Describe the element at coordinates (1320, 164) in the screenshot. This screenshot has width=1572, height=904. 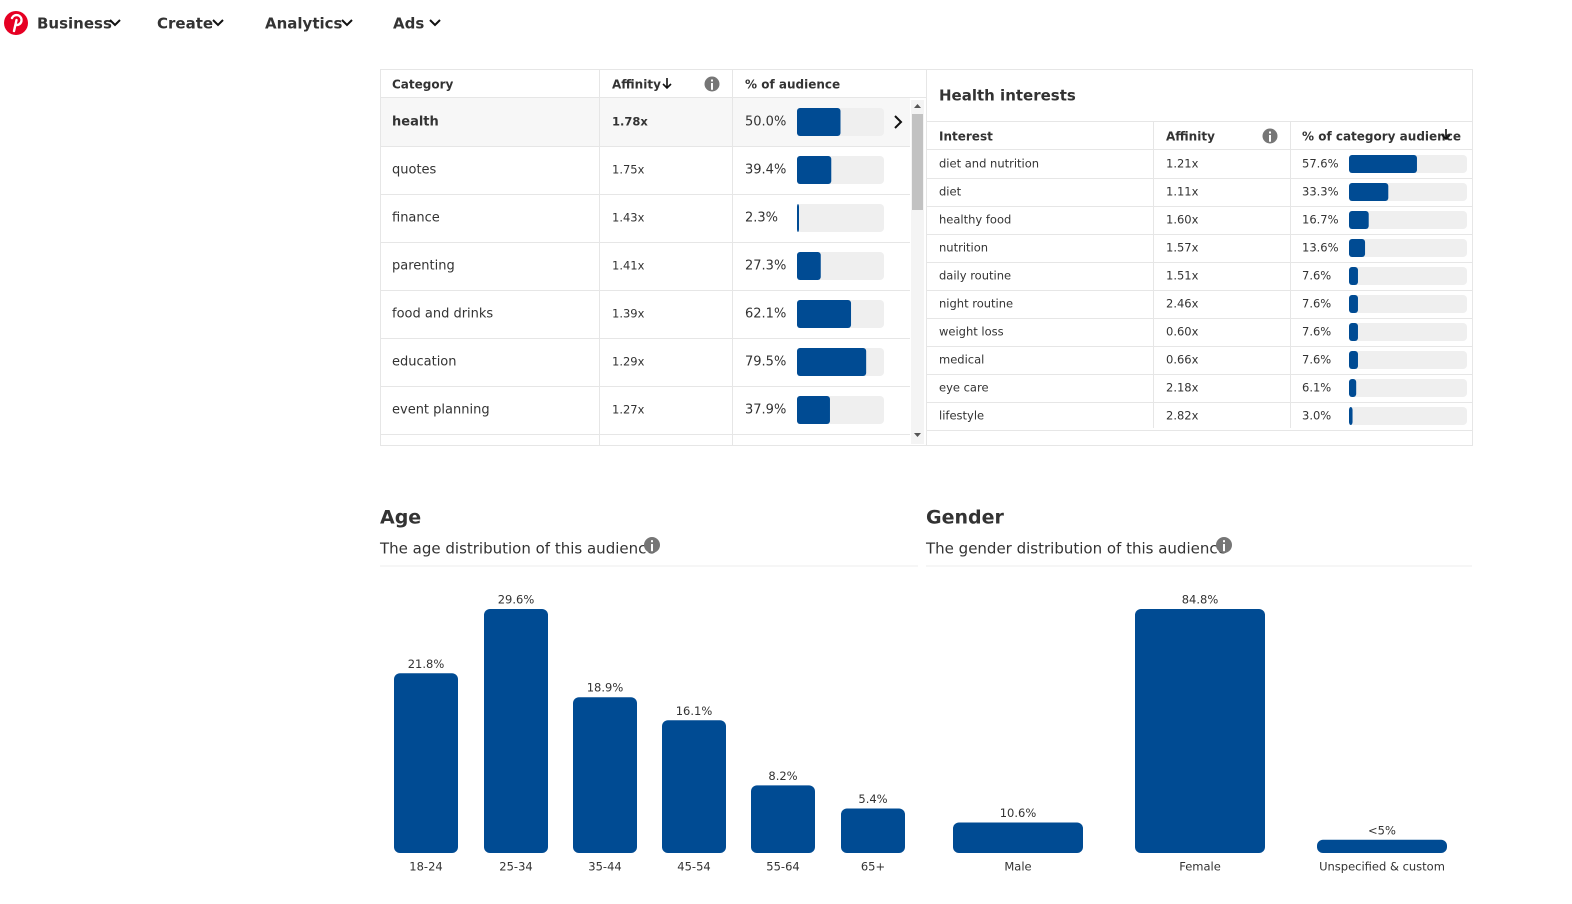
I see `percent-label: 57.6%` at that location.